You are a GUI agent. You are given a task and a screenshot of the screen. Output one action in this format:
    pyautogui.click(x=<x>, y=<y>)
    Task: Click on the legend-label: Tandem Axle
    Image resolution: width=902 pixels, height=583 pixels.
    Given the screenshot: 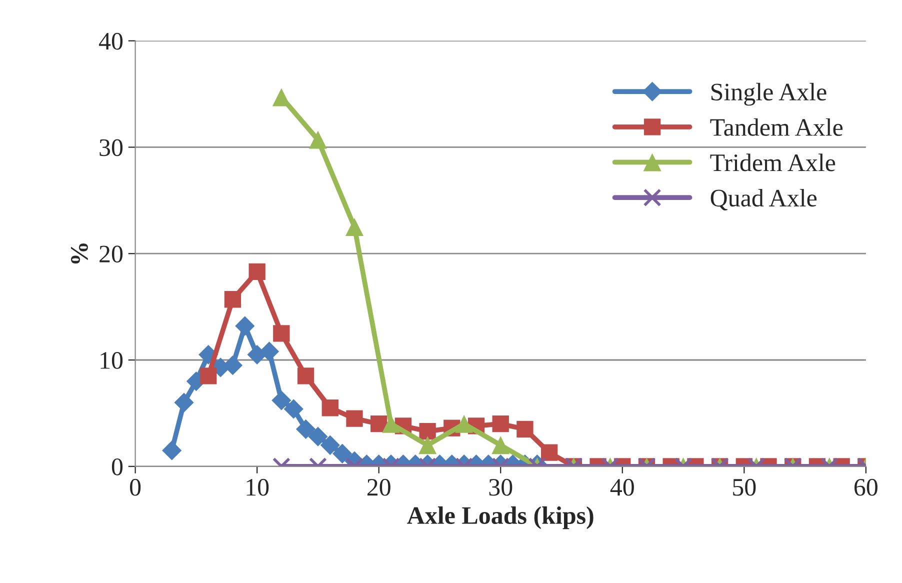 What is the action you would take?
    pyautogui.click(x=776, y=127)
    